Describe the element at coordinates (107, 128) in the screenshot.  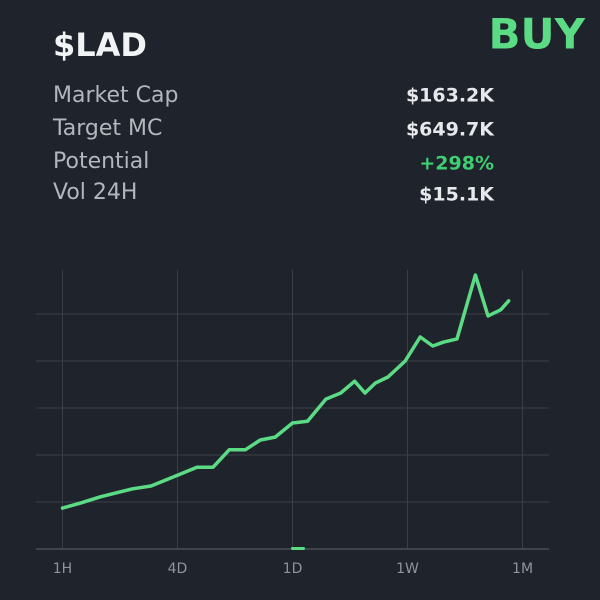
I see `stat-label: Target MC` at that location.